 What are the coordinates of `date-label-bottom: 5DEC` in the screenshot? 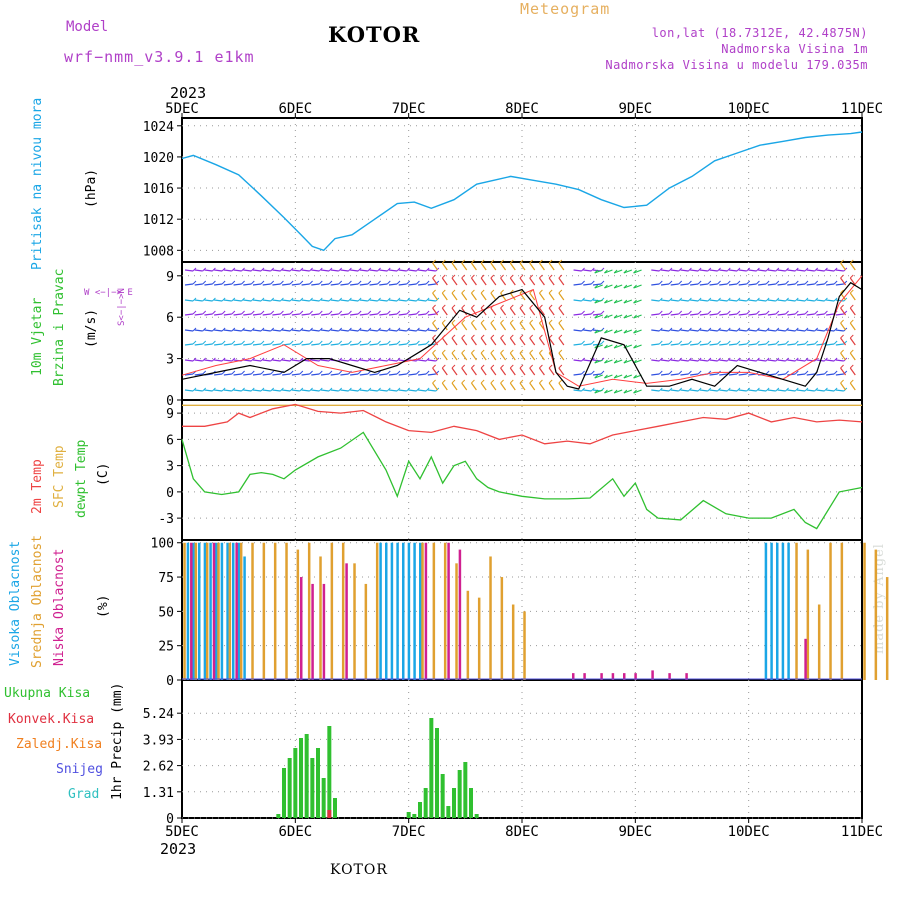 It's located at (182, 832).